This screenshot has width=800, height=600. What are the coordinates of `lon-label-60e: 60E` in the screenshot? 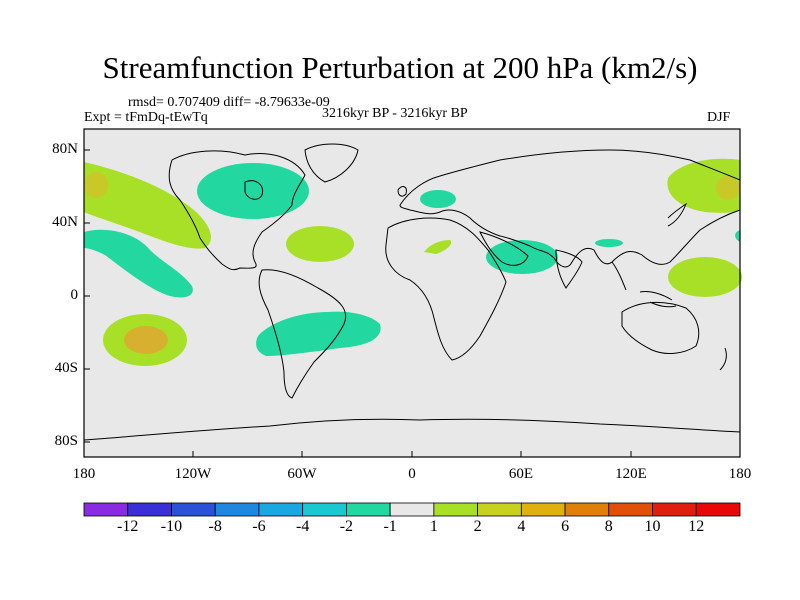 It's located at (521, 474).